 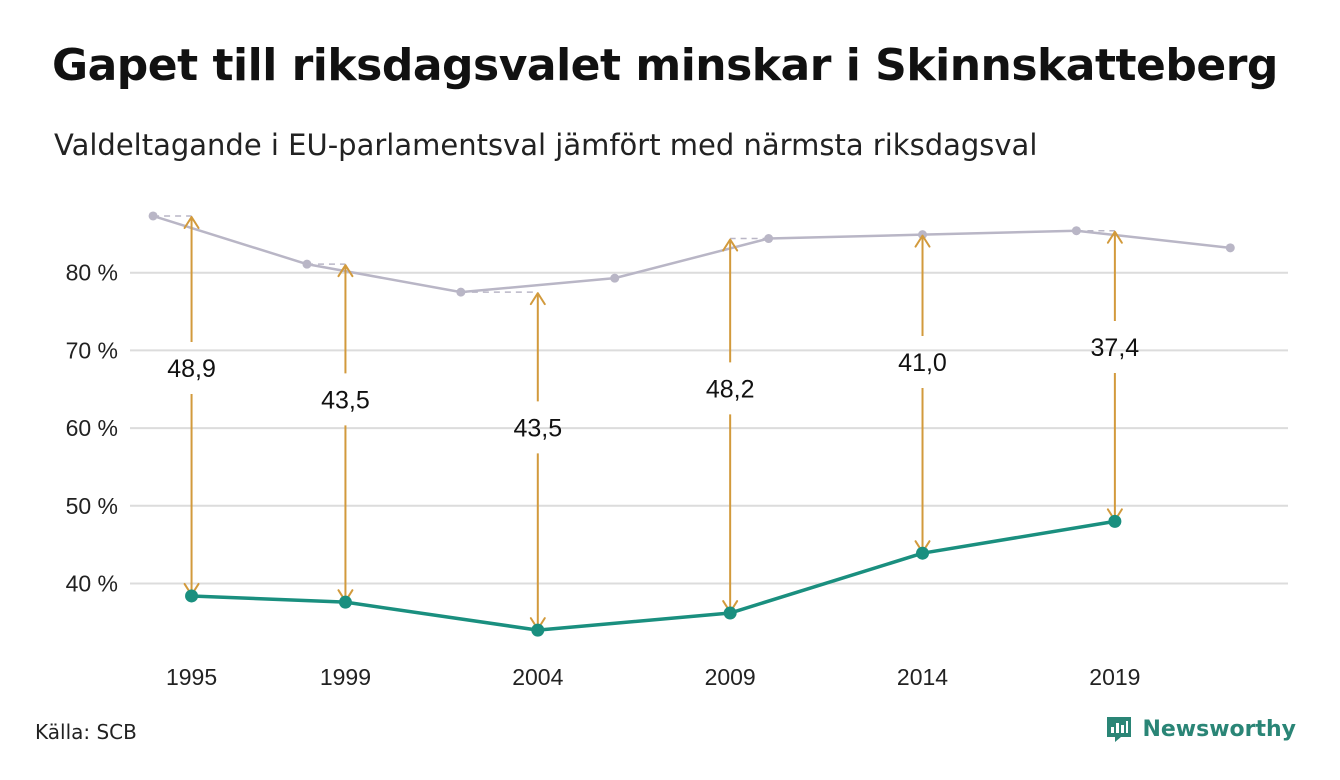 What do you see at coordinates (1219, 729) in the screenshot?
I see `brand-name: Newsworthy` at bounding box center [1219, 729].